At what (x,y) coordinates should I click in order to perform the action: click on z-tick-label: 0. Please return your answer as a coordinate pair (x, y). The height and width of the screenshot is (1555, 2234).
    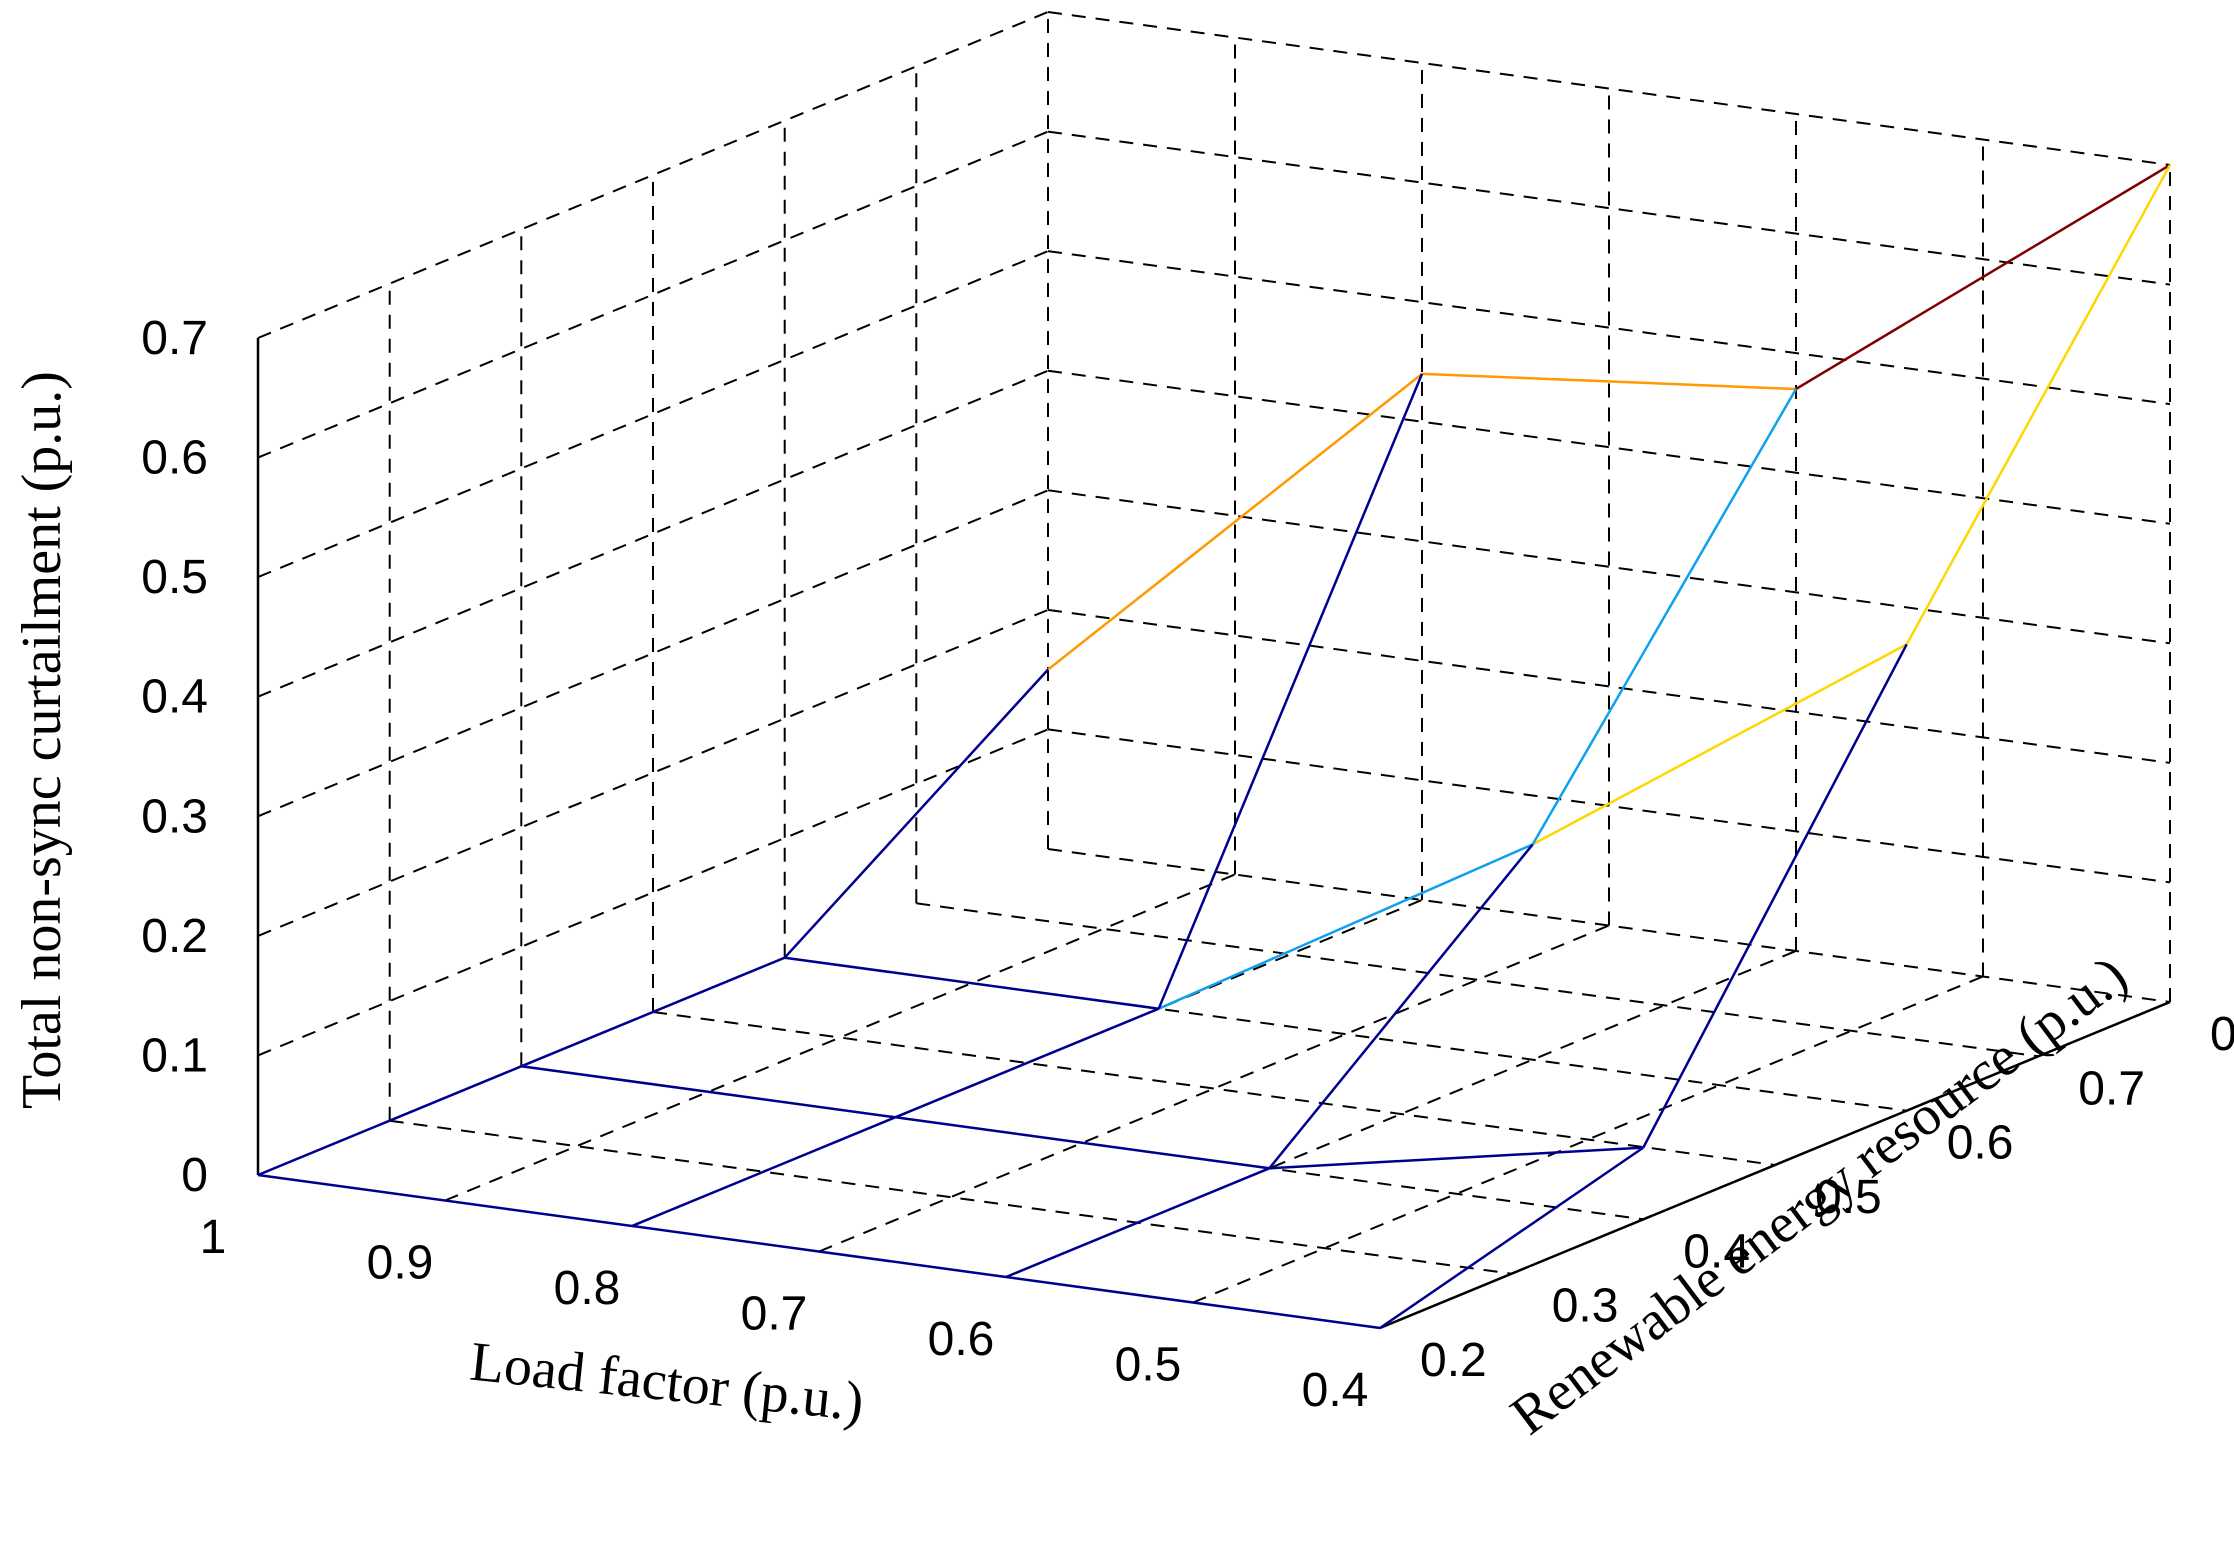
    Looking at the image, I should click on (194, 1175).